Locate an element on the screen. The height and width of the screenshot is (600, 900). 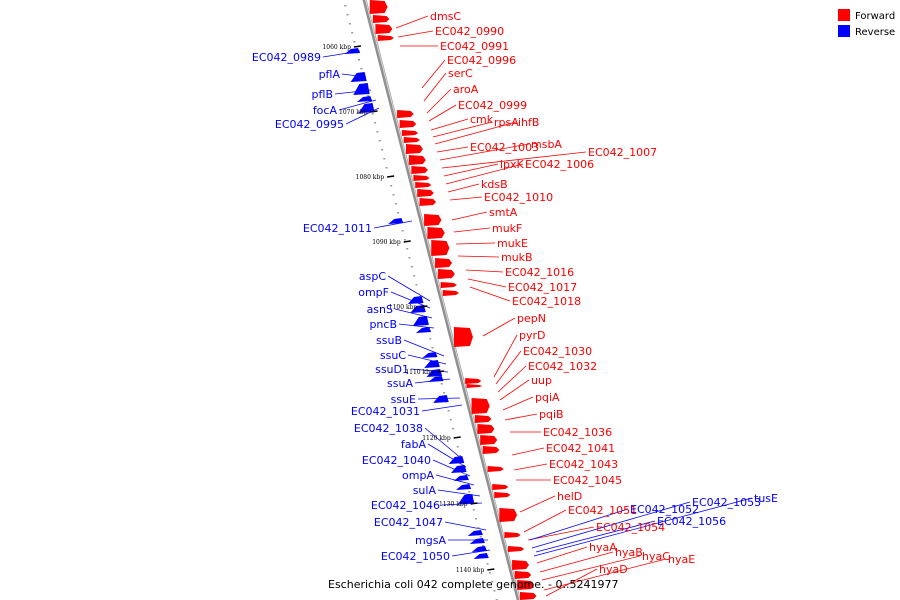
forward-gene-label: EC042_0996 is located at coordinates (481, 60).